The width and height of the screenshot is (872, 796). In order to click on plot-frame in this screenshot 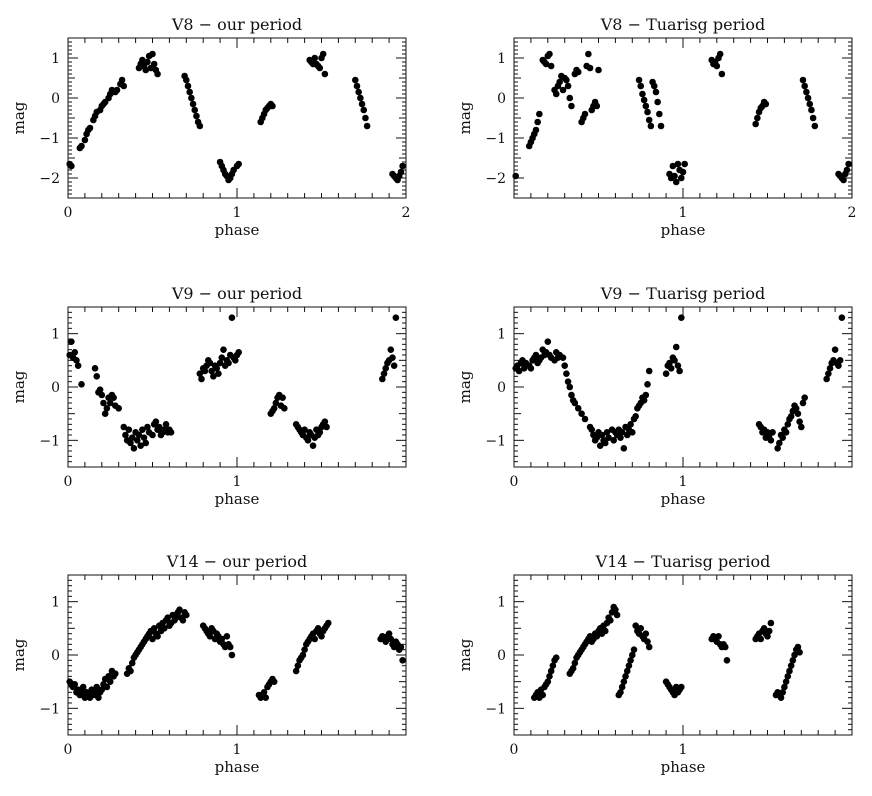, I will do `click(237, 387)`.